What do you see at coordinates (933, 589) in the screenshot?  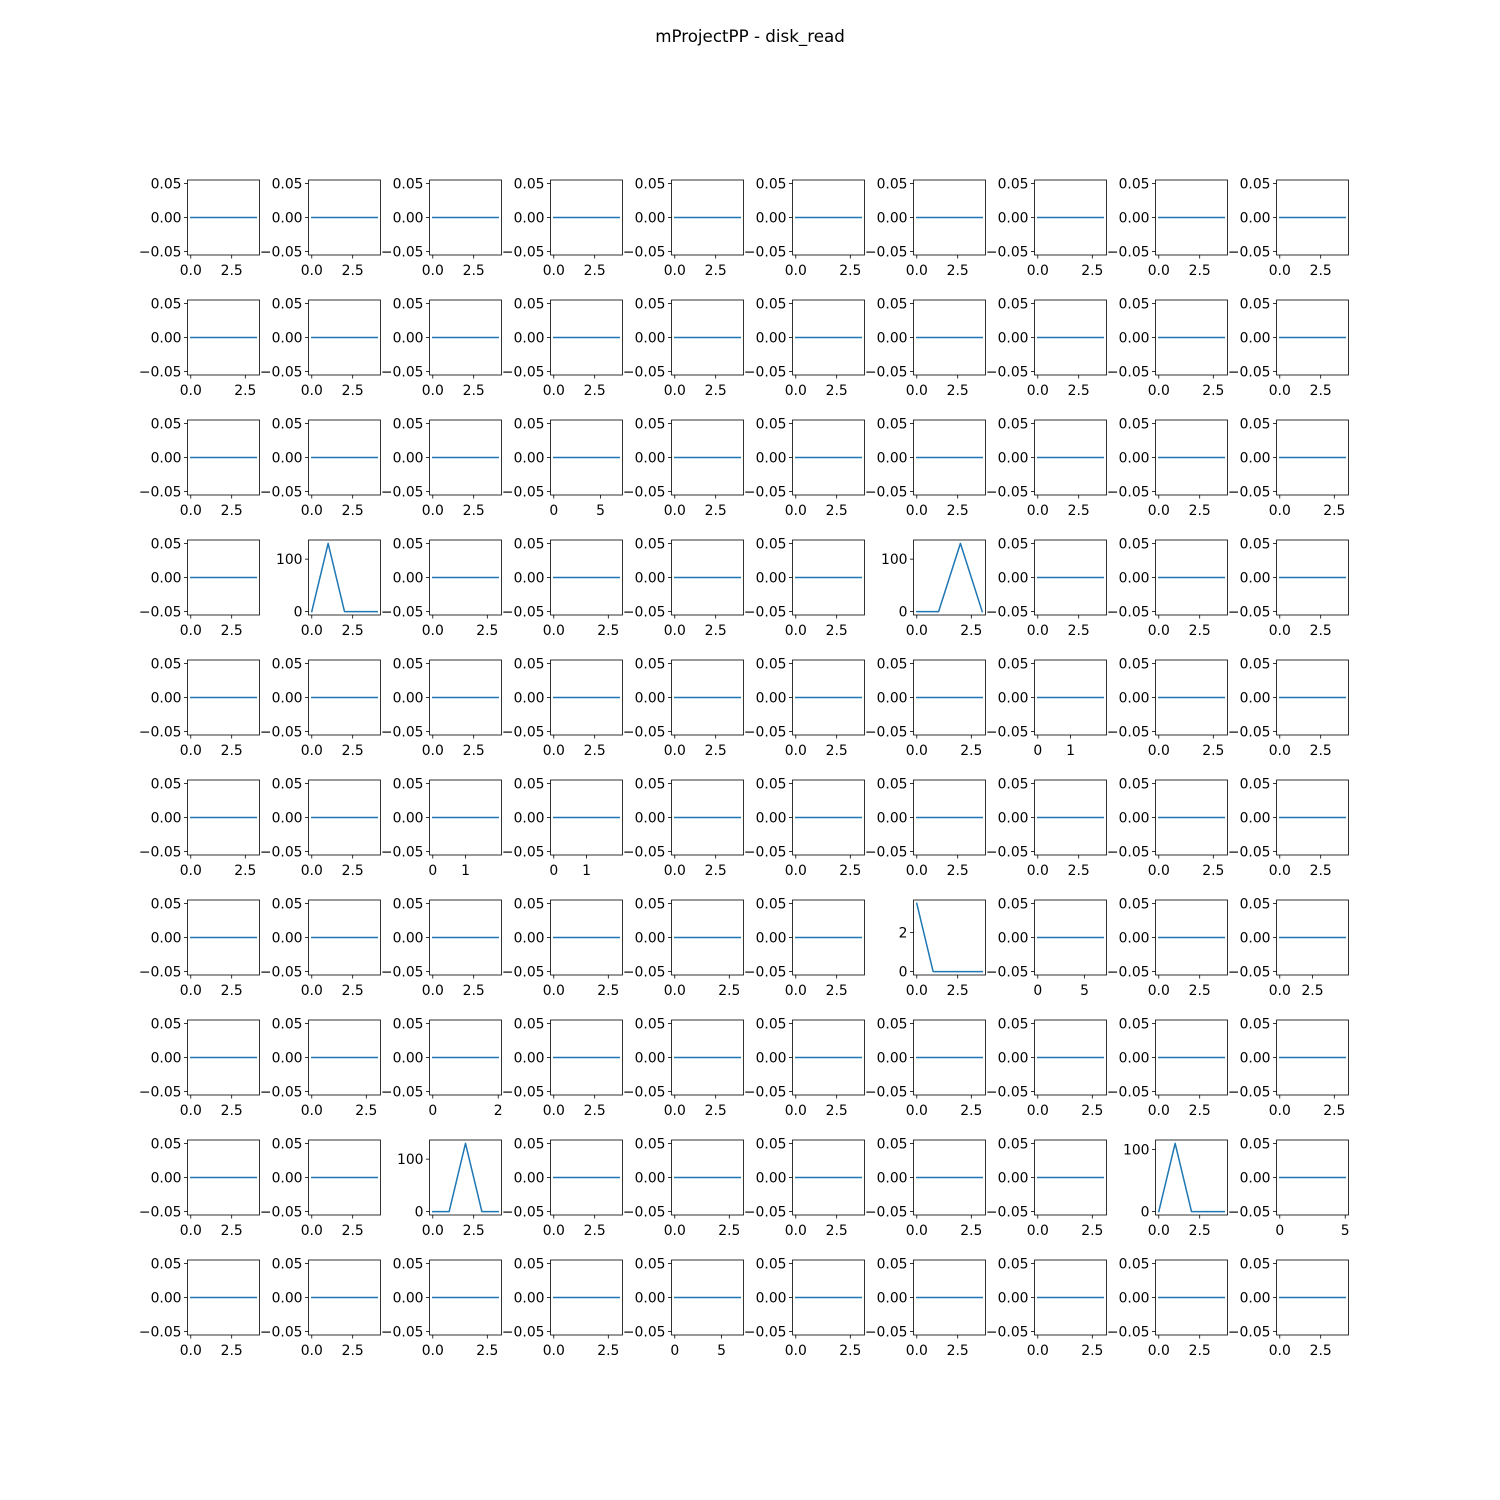 I see `subplot-37: 0 100 0.0 2.5` at bounding box center [933, 589].